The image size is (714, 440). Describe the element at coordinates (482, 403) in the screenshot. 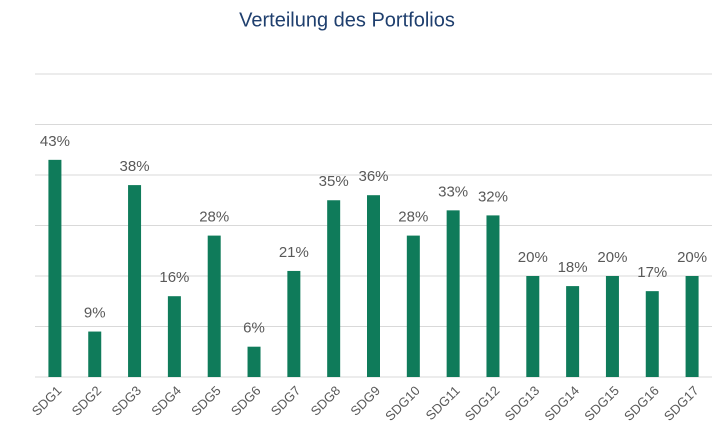

I see `x-tick-label: SDG12` at that location.